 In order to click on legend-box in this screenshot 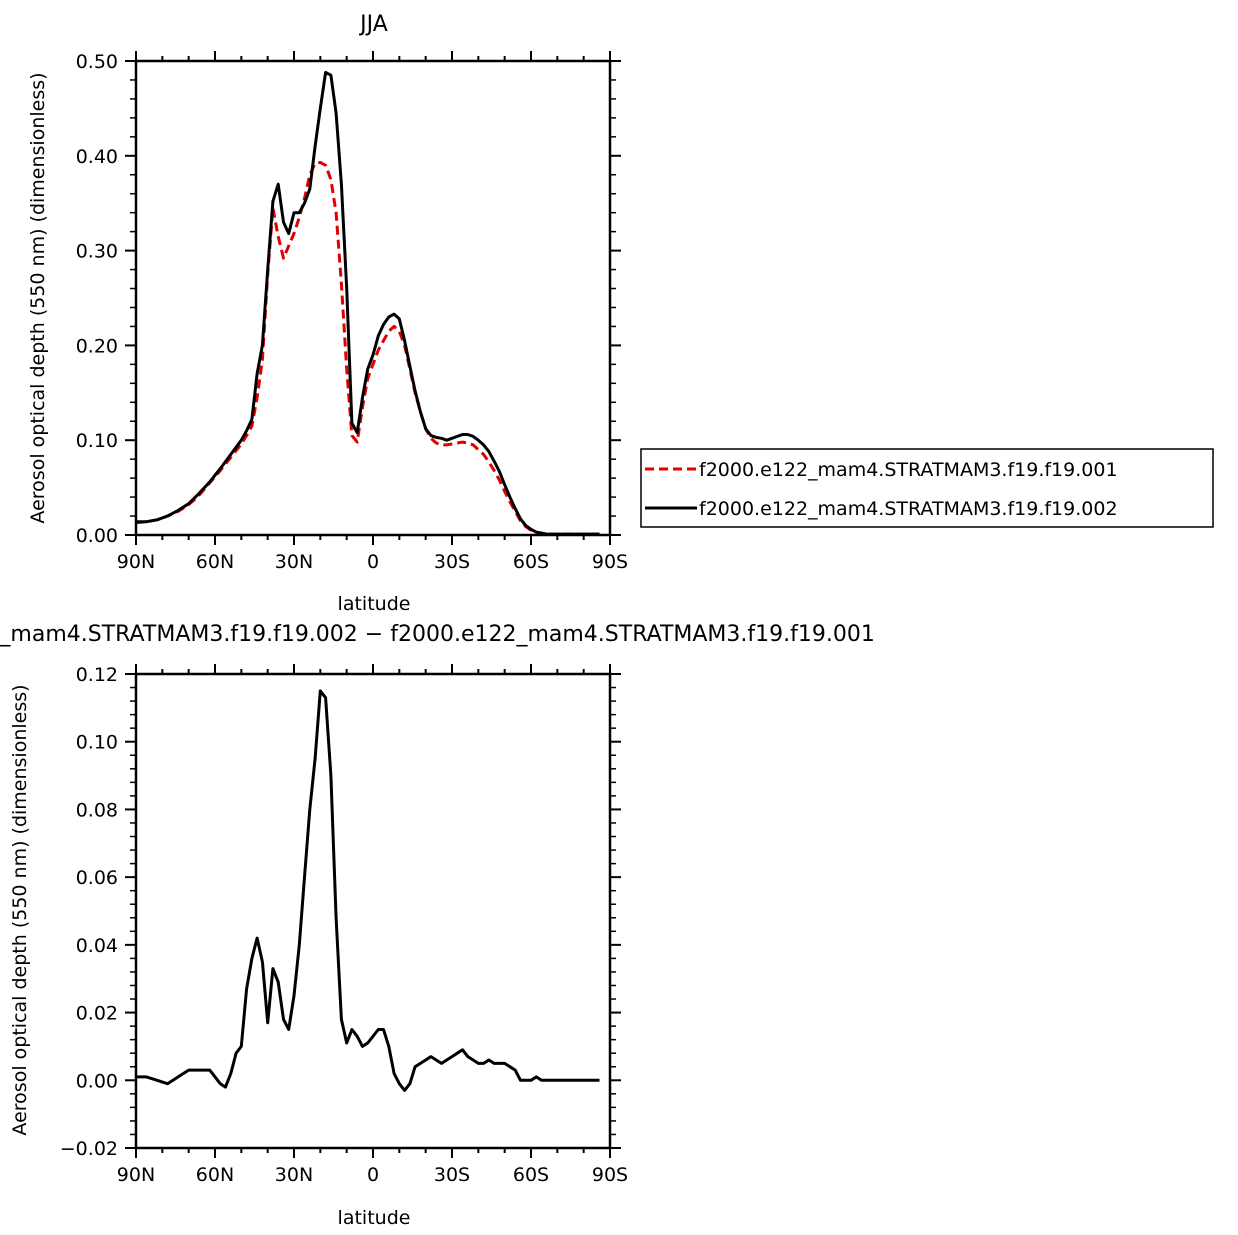, I will do `click(927, 488)`.